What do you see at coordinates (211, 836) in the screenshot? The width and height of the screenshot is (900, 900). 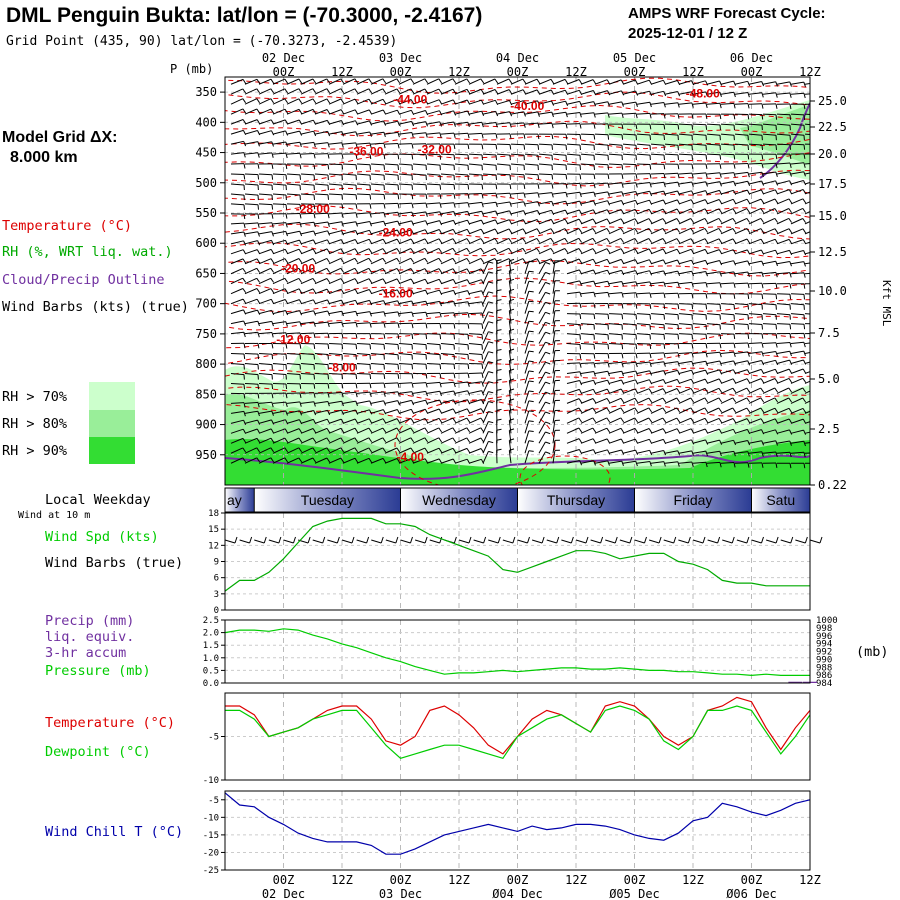 I see `panel-y-tick-label: -15` at bounding box center [211, 836].